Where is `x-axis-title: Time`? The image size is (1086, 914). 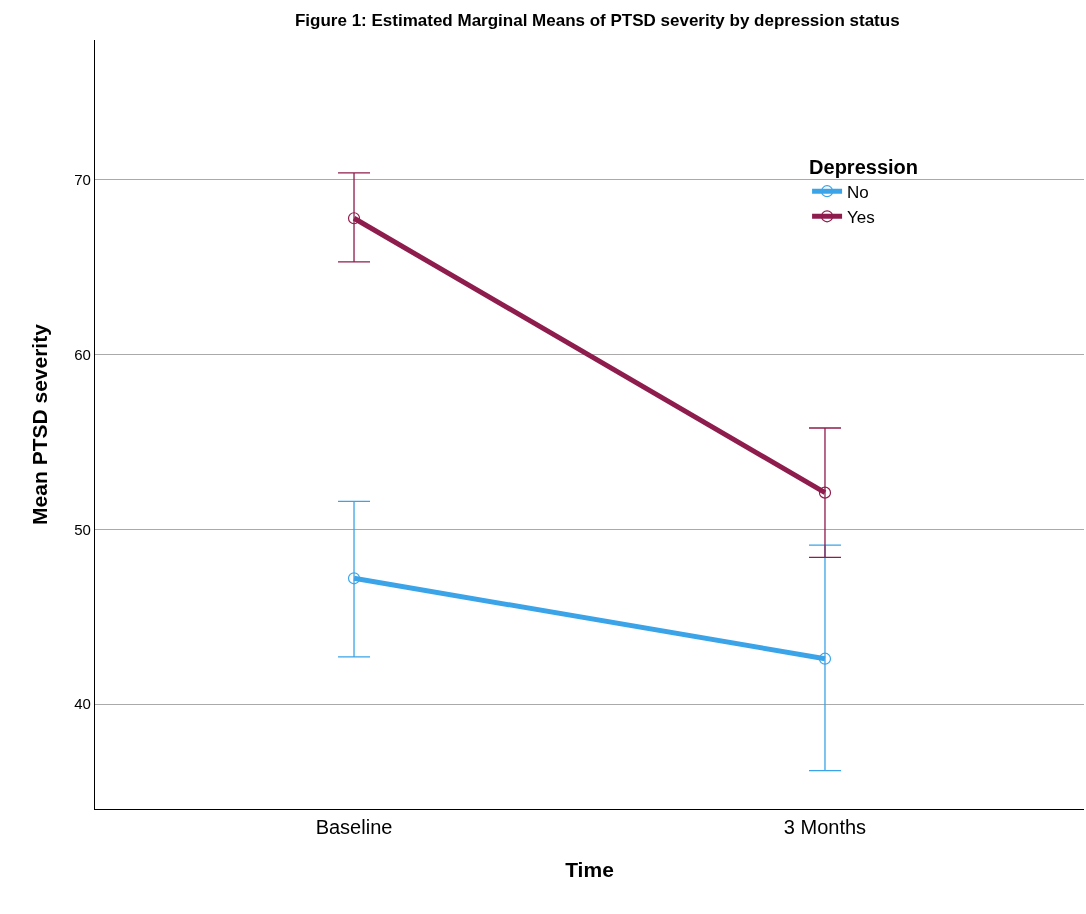
x-axis-title: Time is located at coordinates (589, 870).